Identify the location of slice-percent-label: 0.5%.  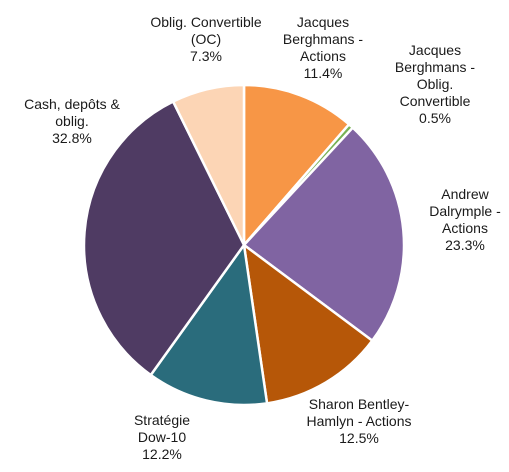
(435, 118).